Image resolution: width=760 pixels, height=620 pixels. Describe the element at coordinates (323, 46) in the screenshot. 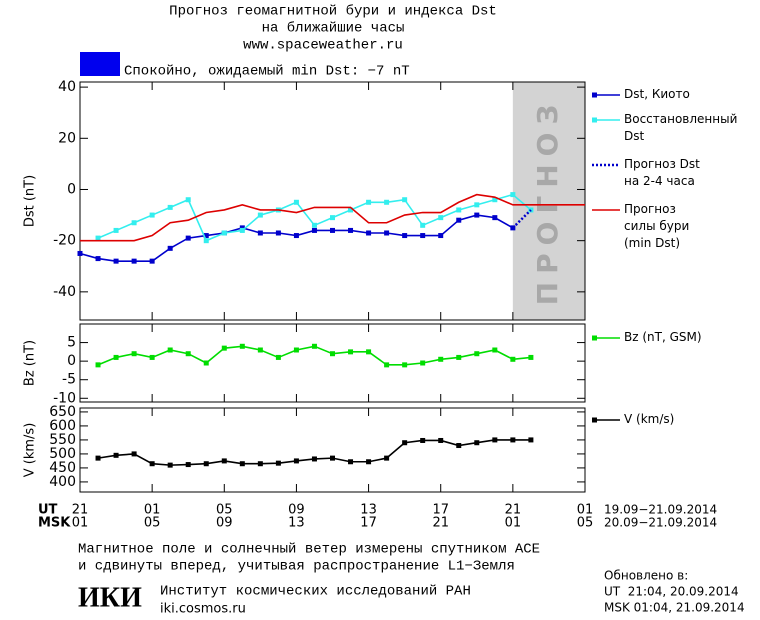

I see `url: www.spaceweather.ru` at that location.